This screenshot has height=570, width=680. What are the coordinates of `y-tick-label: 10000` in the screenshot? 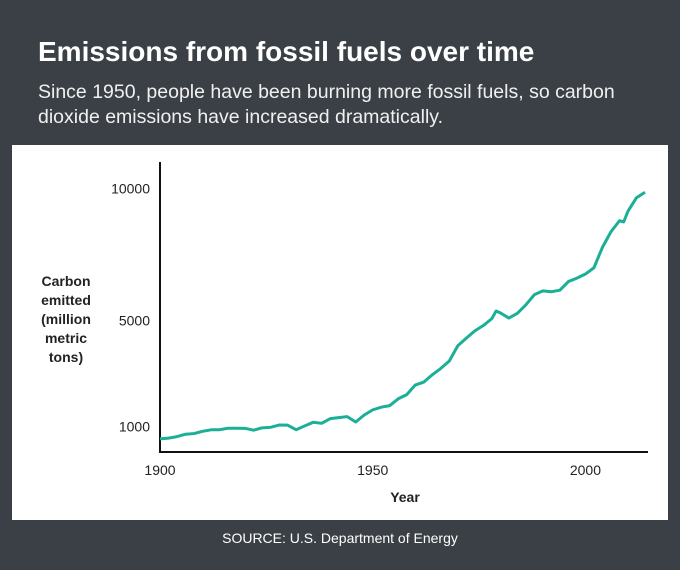 It's located at (130, 188).